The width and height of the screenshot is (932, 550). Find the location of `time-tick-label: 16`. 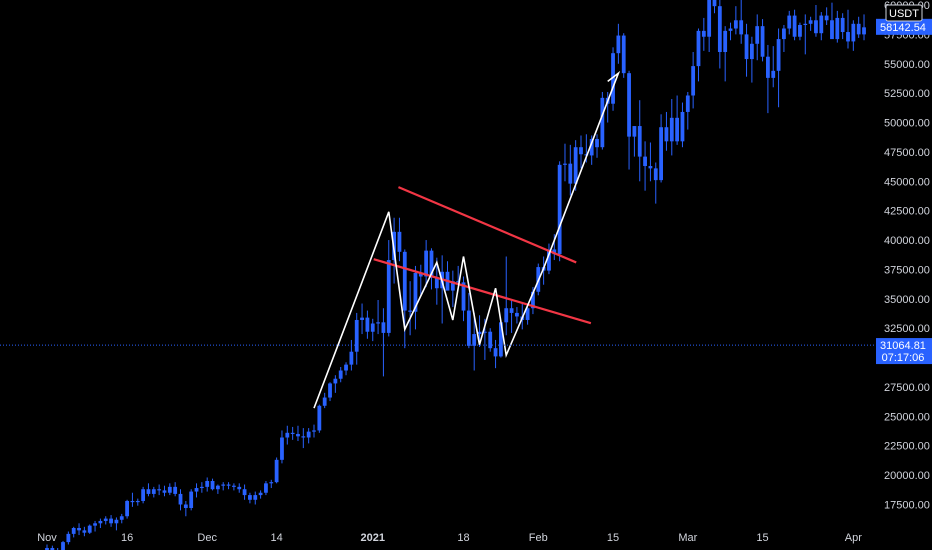

time-tick-label: 16 is located at coordinates (127, 538).